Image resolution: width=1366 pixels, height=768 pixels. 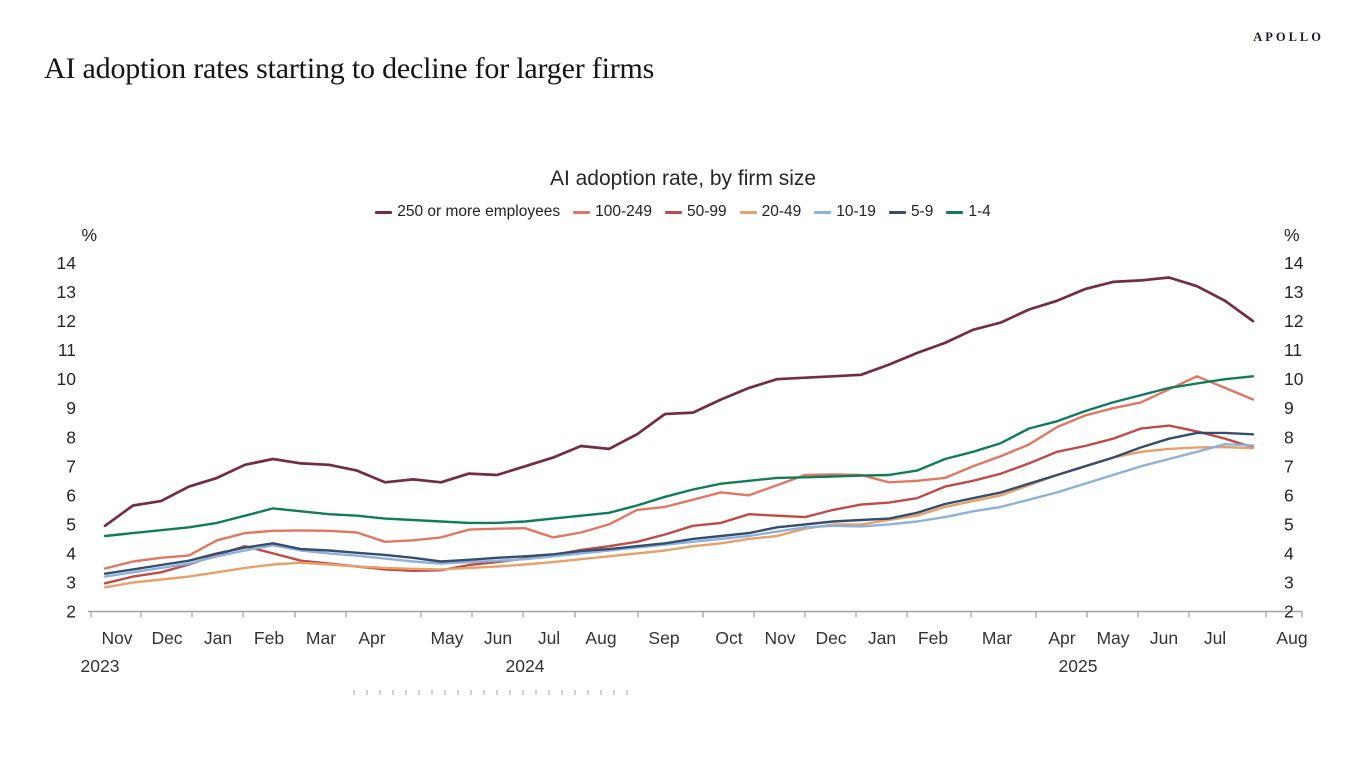 I want to click on y-axis-label-left: 13, so click(x=66, y=292).